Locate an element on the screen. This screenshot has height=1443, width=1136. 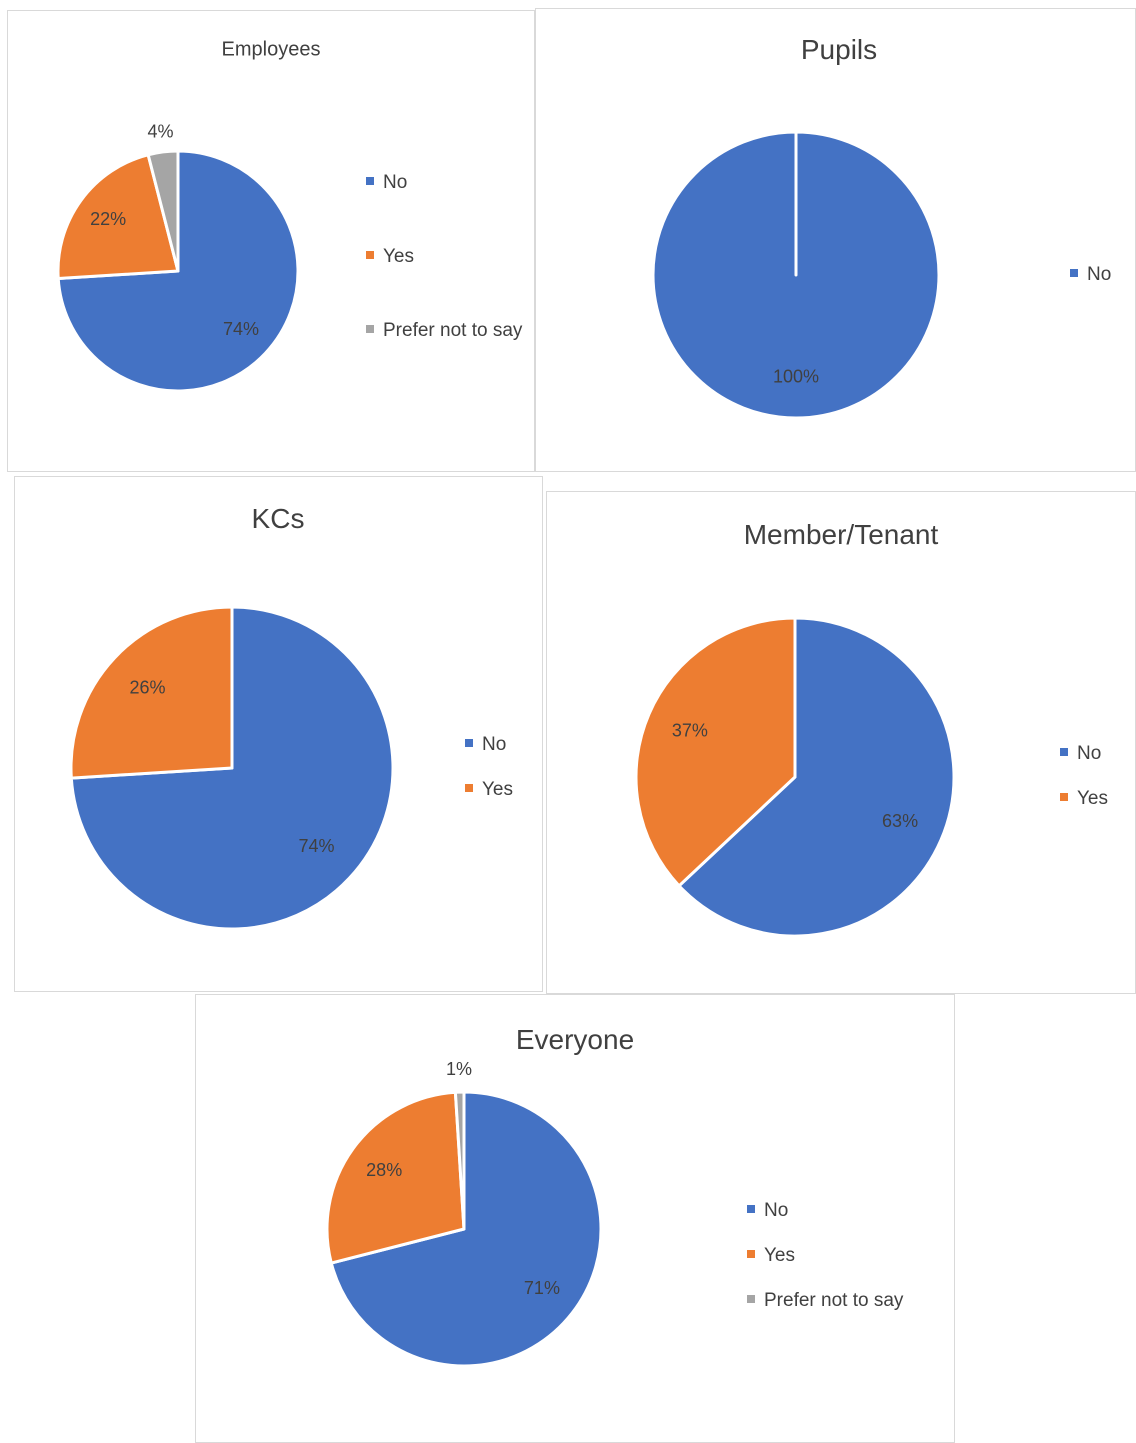
data-label: 26% is located at coordinates (147, 687).